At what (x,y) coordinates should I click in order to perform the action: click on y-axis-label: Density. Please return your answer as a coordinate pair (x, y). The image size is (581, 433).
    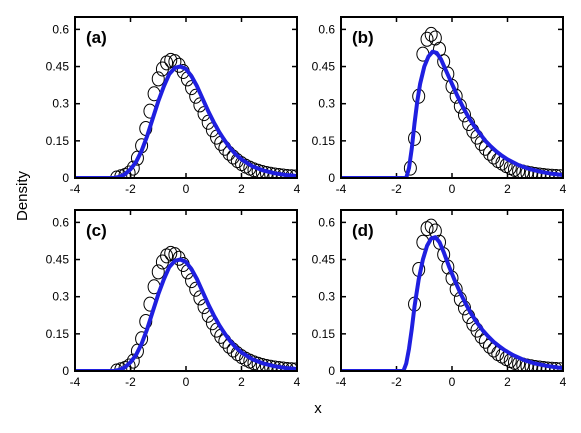
    Looking at the image, I should click on (22, 195).